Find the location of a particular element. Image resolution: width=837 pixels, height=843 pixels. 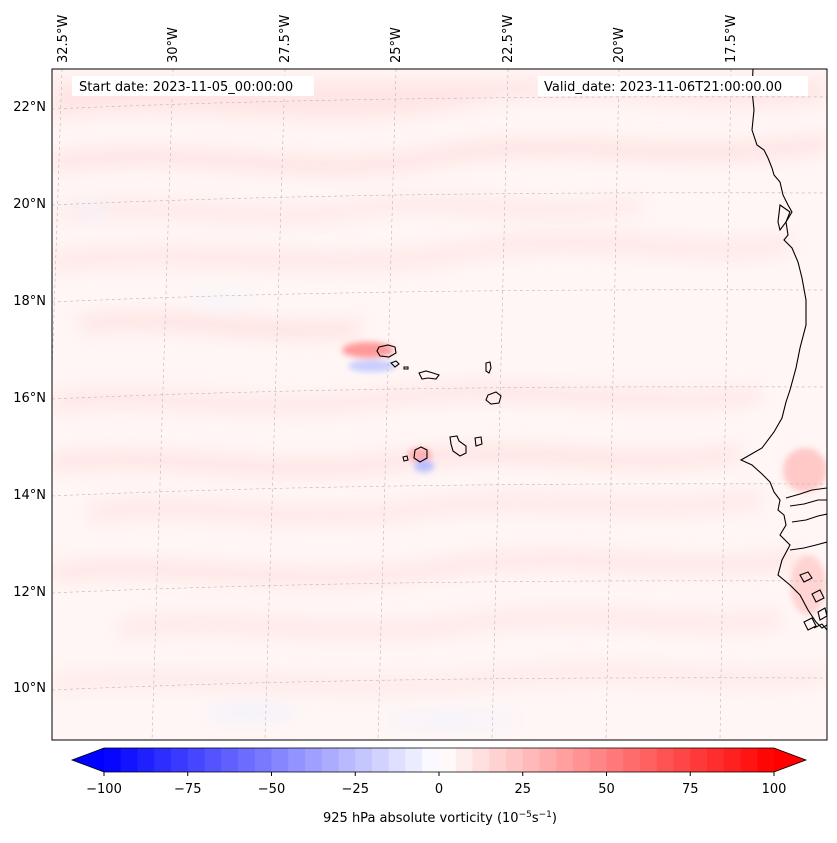

colorbar-ticks: −100 −75 −50 −25 0 25 50 75 100 is located at coordinates (436, 789).